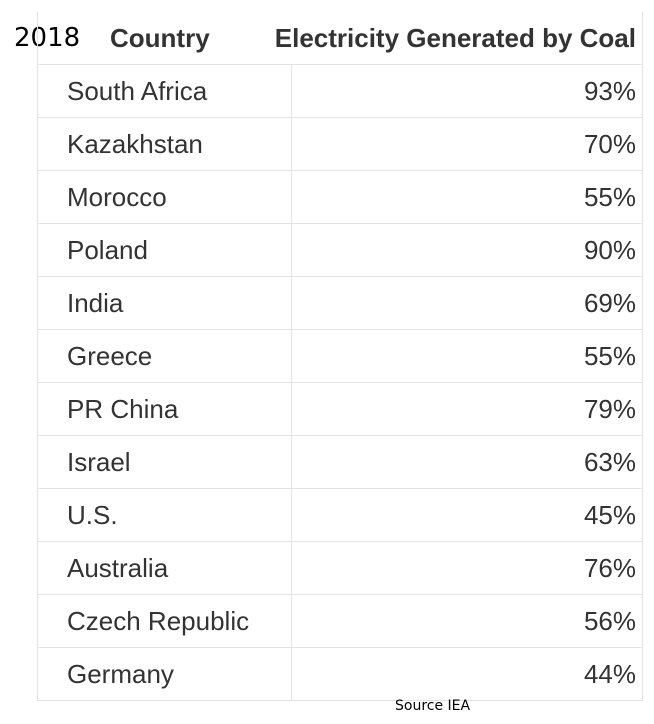 Image resolution: width=654 pixels, height=724 pixels. What do you see at coordinates (120, 674) in the screenshot?
I see `cell-country: Germany` at bounding box center [120, 674].